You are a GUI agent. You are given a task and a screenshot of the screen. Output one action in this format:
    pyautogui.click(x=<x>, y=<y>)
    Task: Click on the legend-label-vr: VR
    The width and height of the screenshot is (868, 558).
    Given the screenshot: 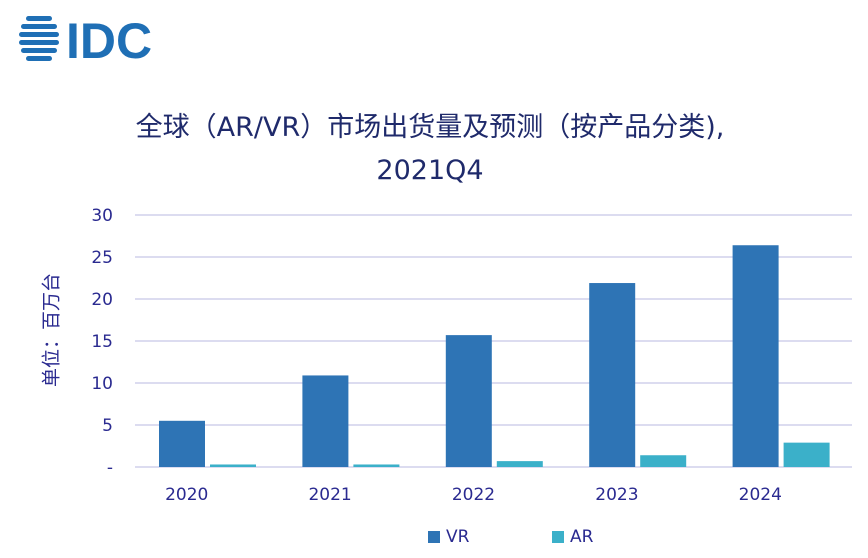 What is the action you would take?
    pyautogui.click(x=458, y=537)
    